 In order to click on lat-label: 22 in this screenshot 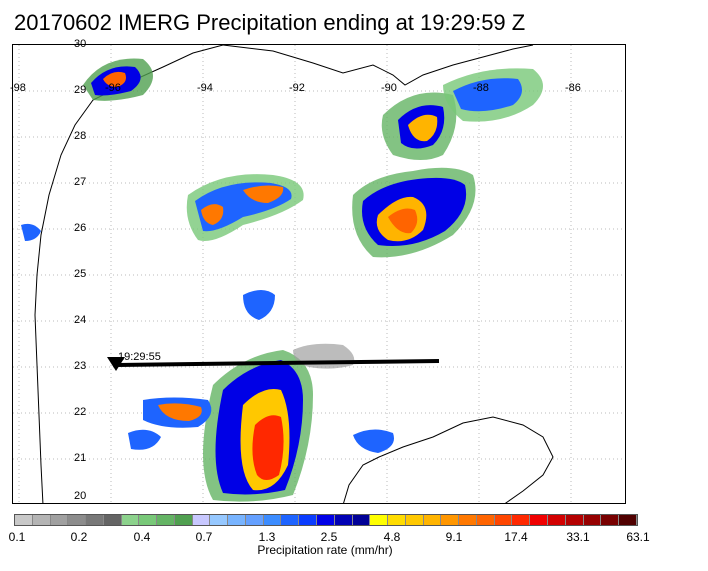, I will do `click(80, 412)`.